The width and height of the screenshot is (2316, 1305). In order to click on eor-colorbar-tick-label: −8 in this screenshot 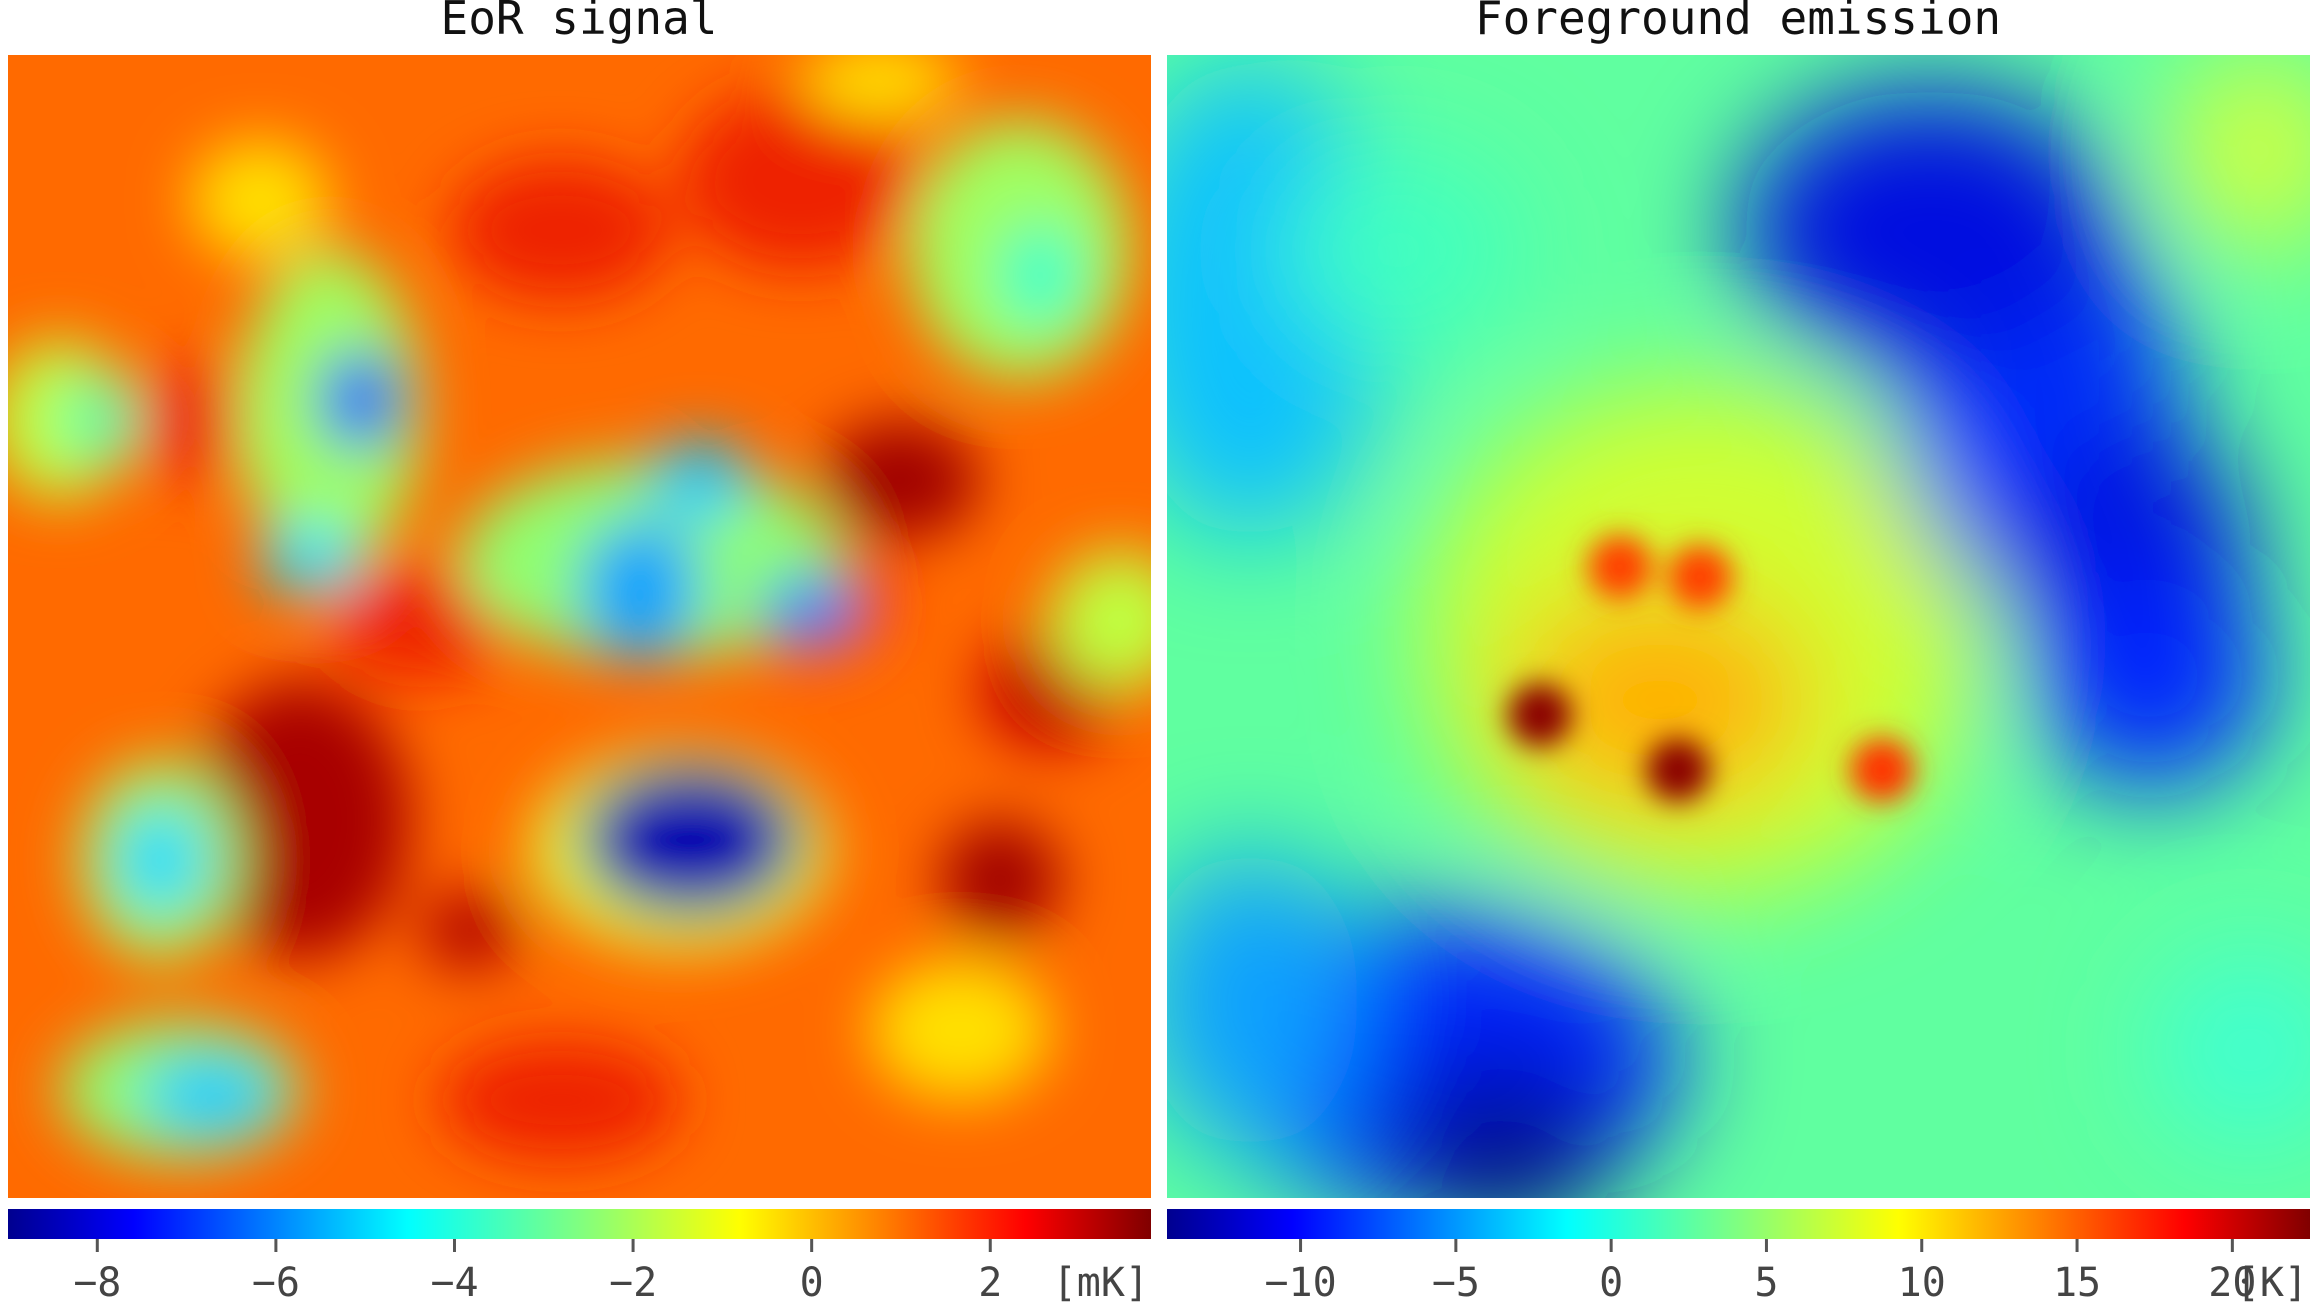, I will do `click(97, 1282)`.